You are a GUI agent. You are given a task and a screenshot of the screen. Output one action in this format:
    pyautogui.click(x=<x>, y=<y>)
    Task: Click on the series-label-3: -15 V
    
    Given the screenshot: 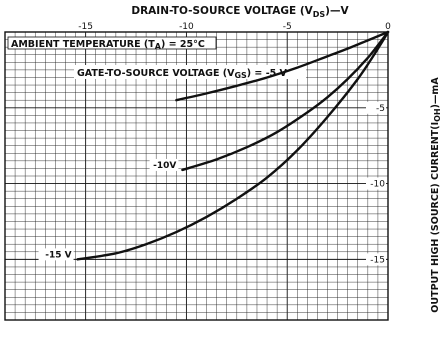 What is the action you would take?
    pyautogui.click(x=58, y=255)
    